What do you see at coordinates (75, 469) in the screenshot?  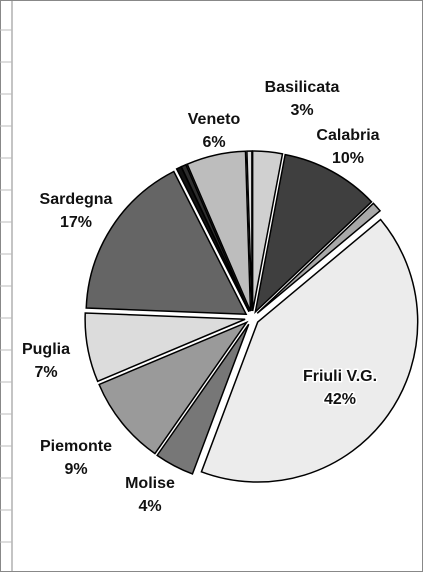 I see `slice-value-label: 9%` at bounding box center [75, 469].